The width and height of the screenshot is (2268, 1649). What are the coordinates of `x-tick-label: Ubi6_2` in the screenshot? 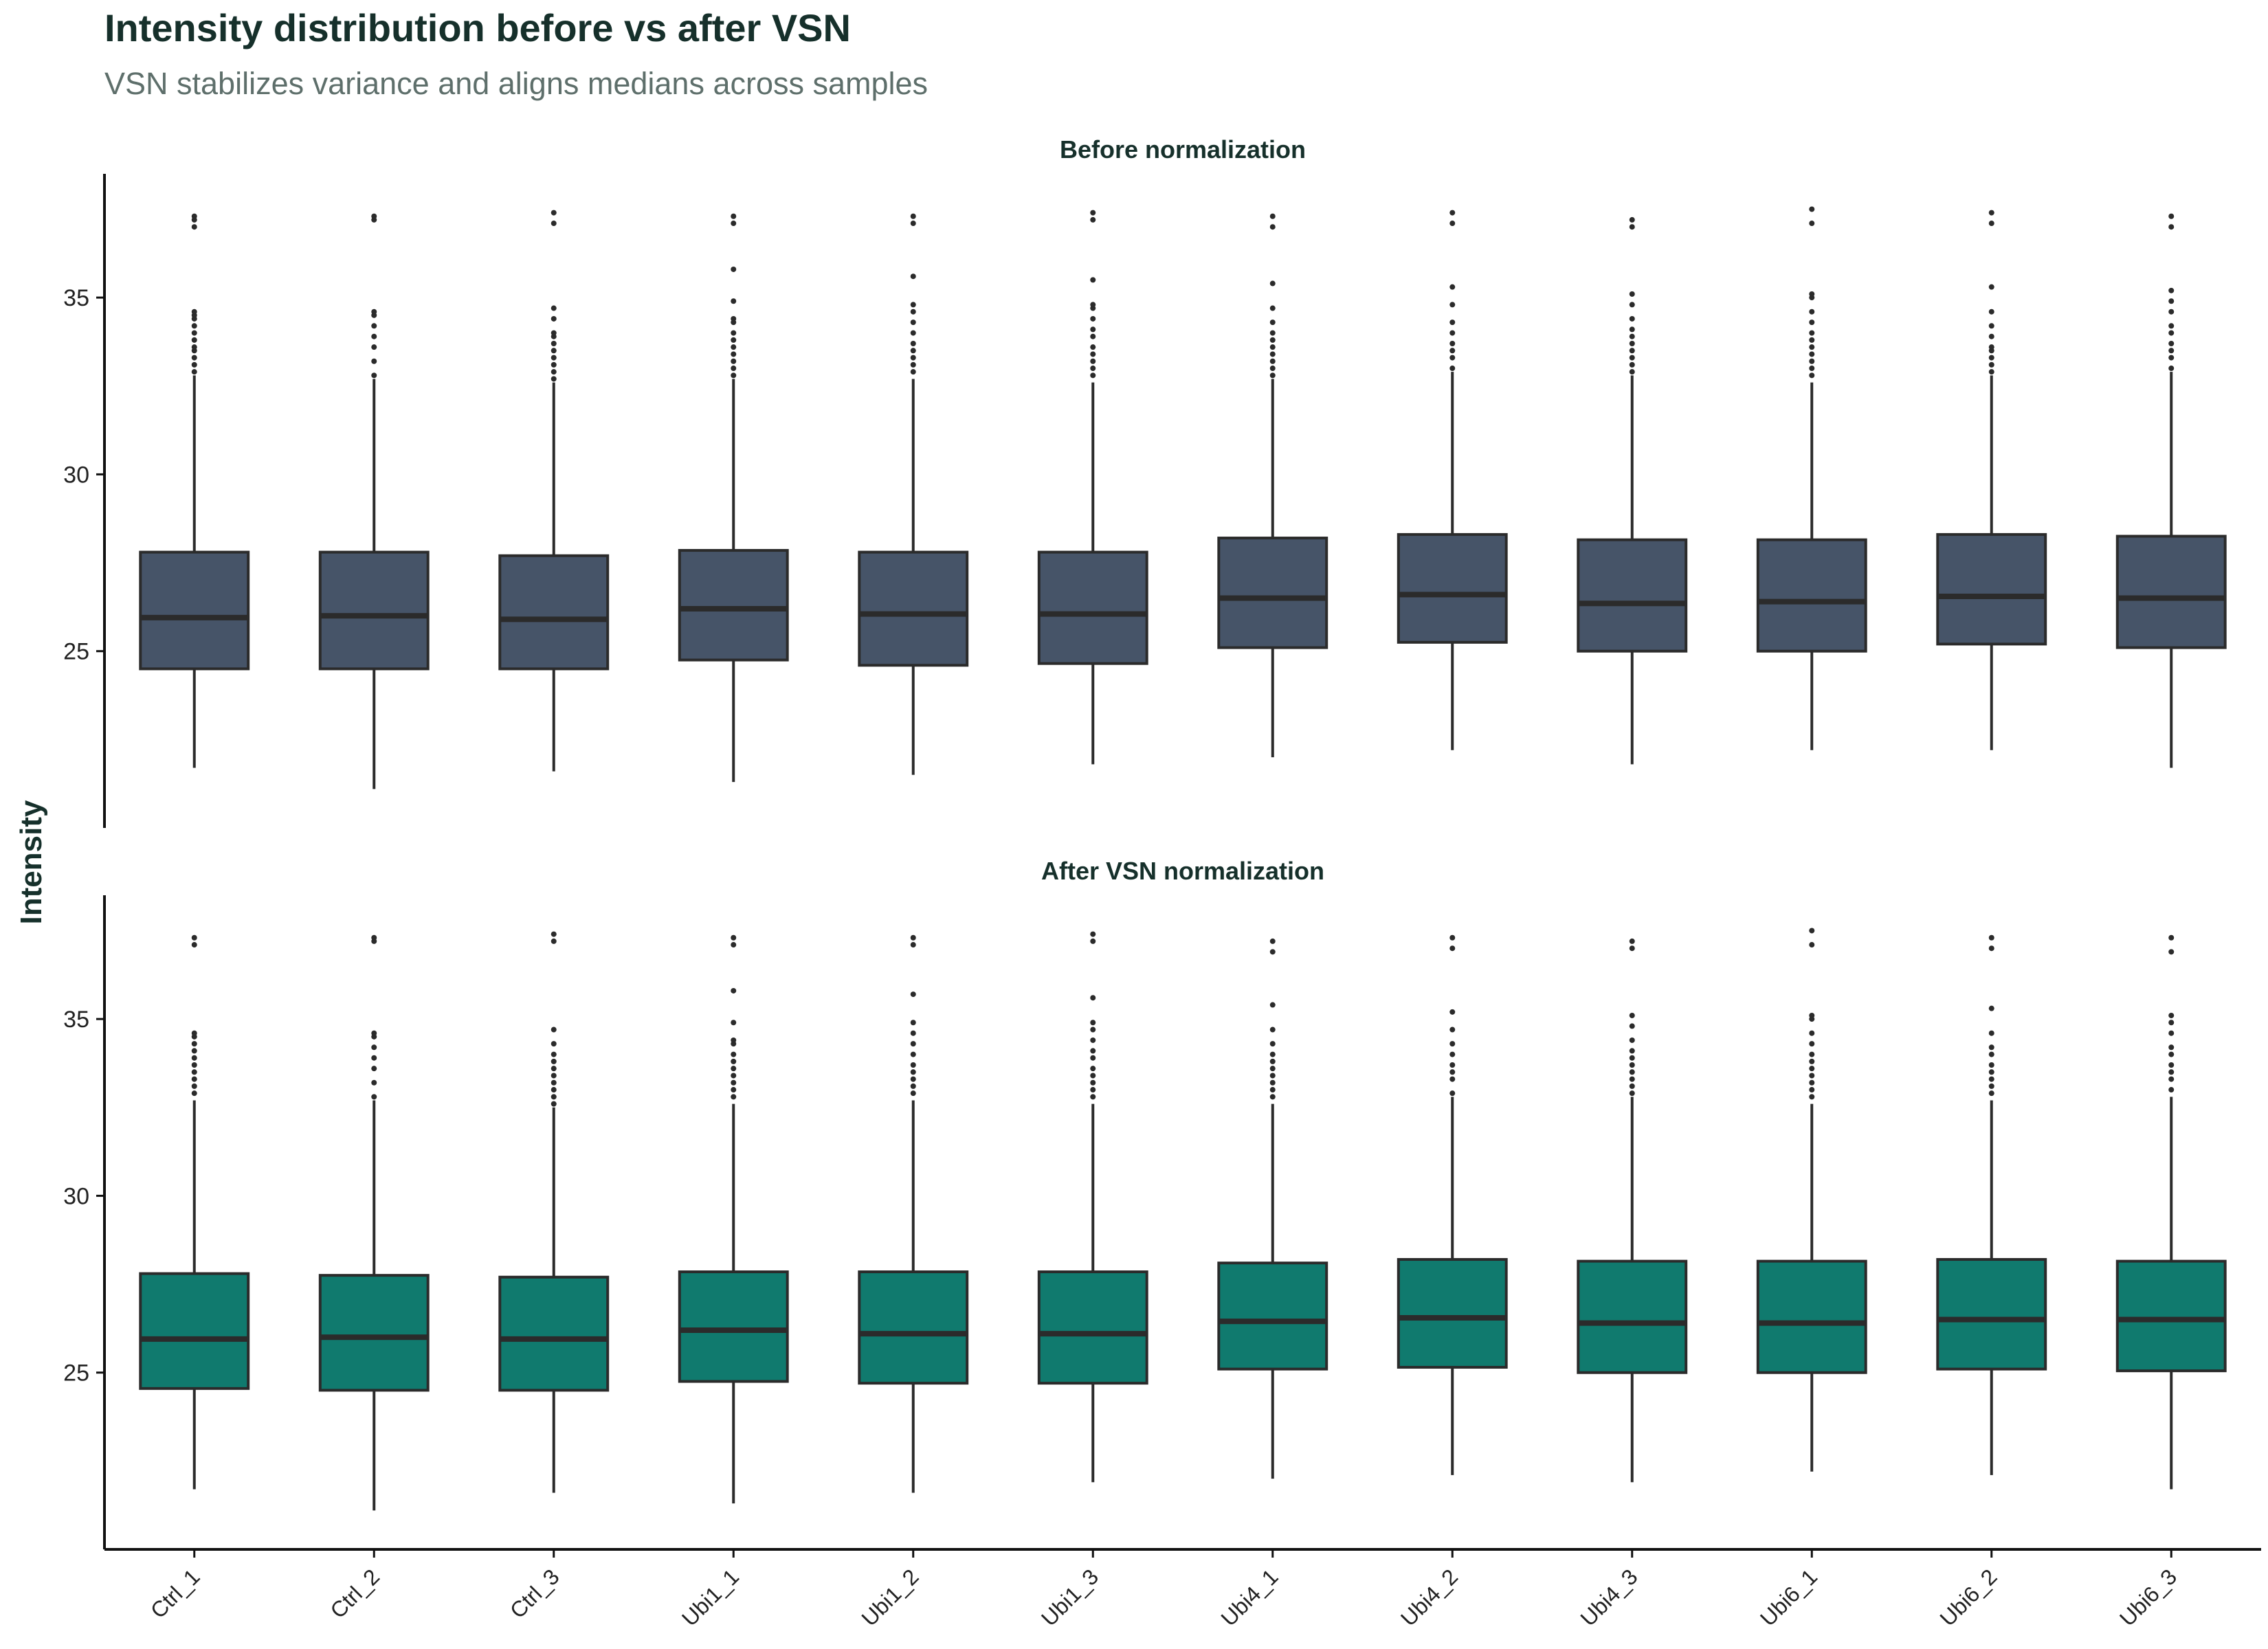 It's located at (1968, 1597).